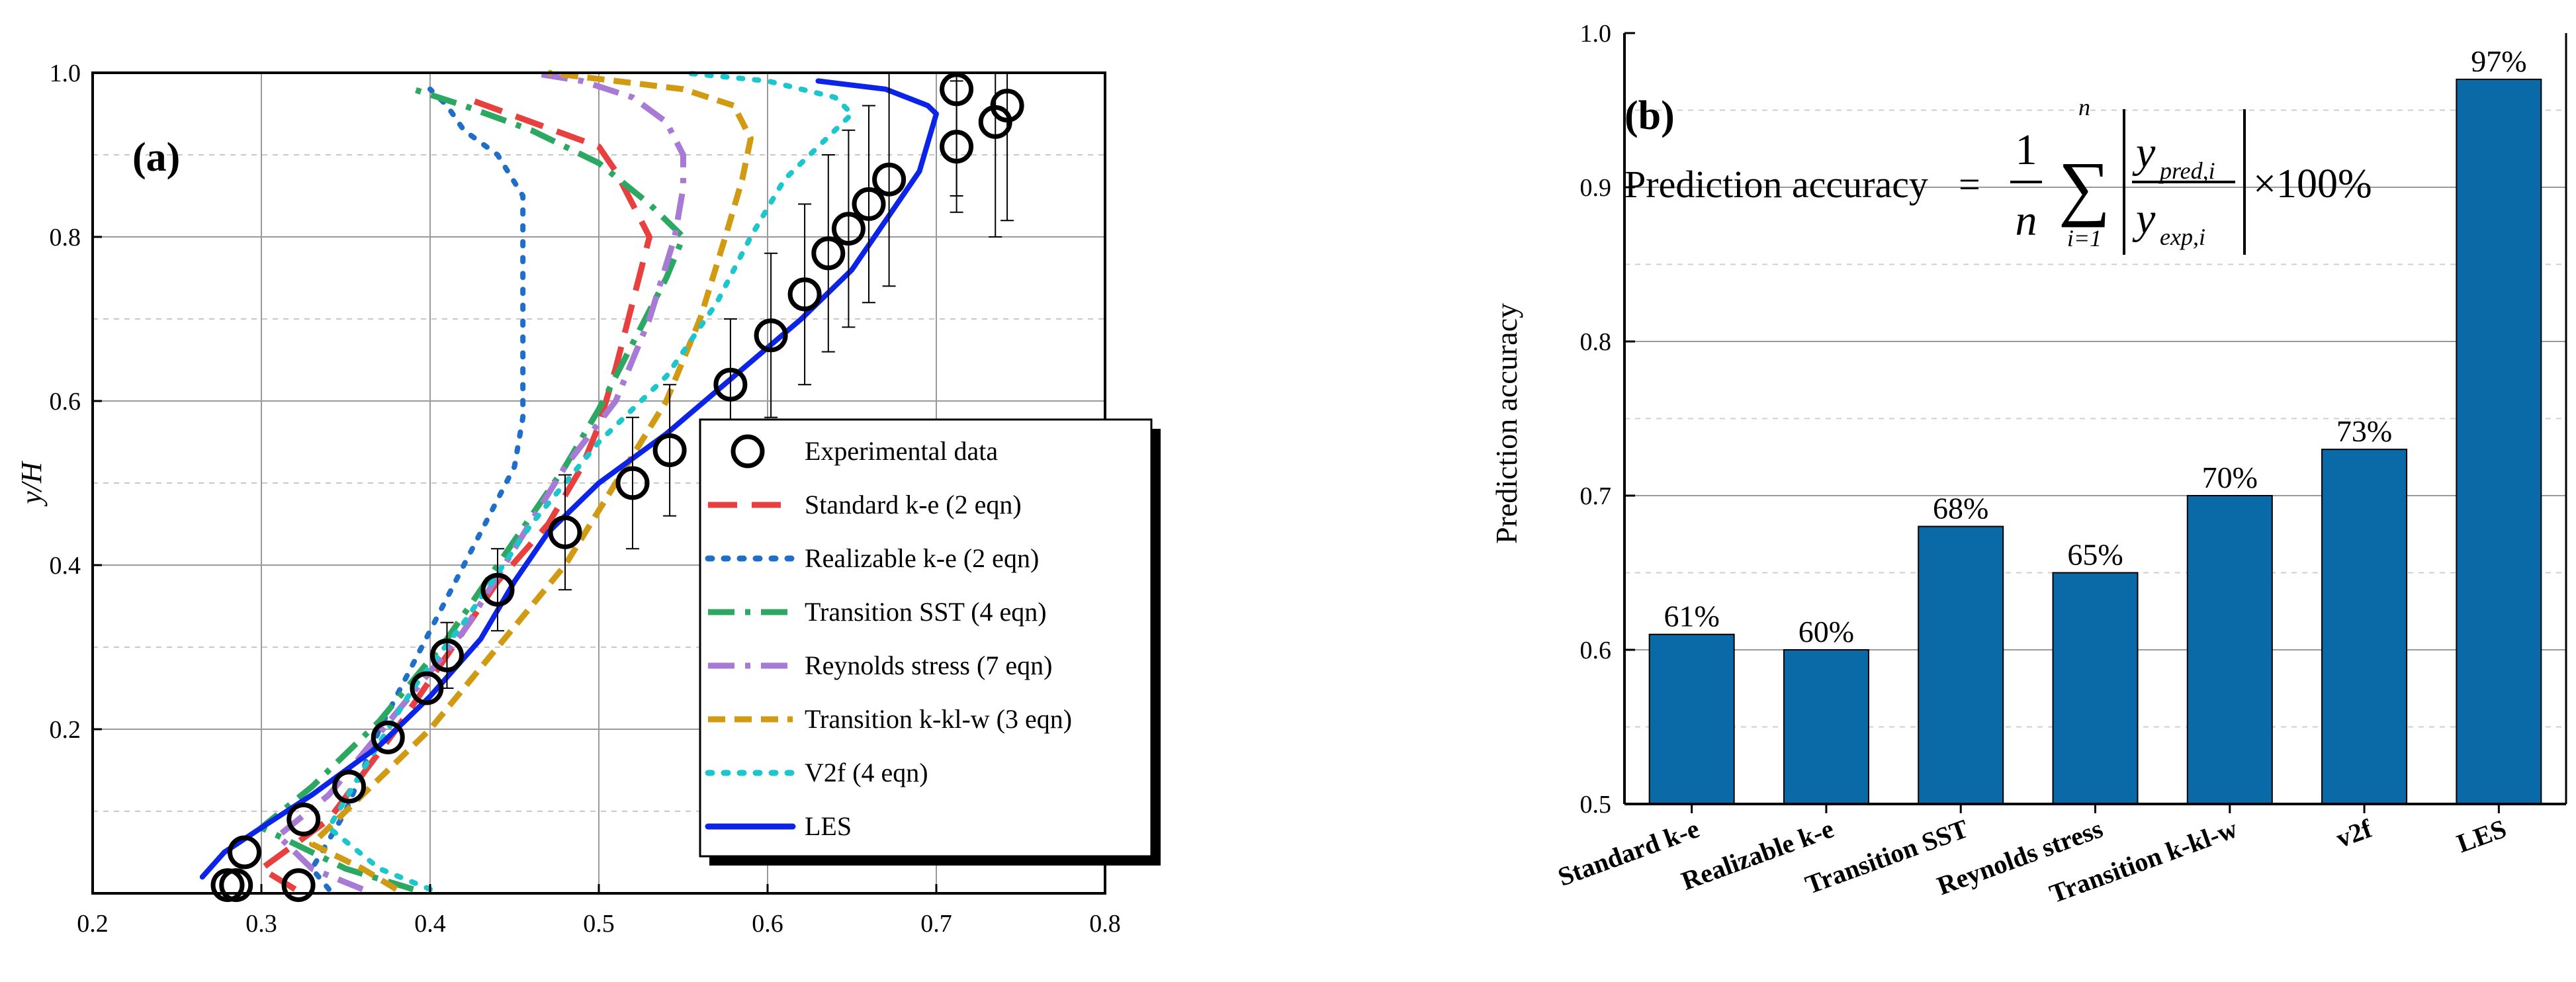 The height and width of the screenshot is (982, 2576). I want to click on bar-data-label: 61%, so click(1691, 616).